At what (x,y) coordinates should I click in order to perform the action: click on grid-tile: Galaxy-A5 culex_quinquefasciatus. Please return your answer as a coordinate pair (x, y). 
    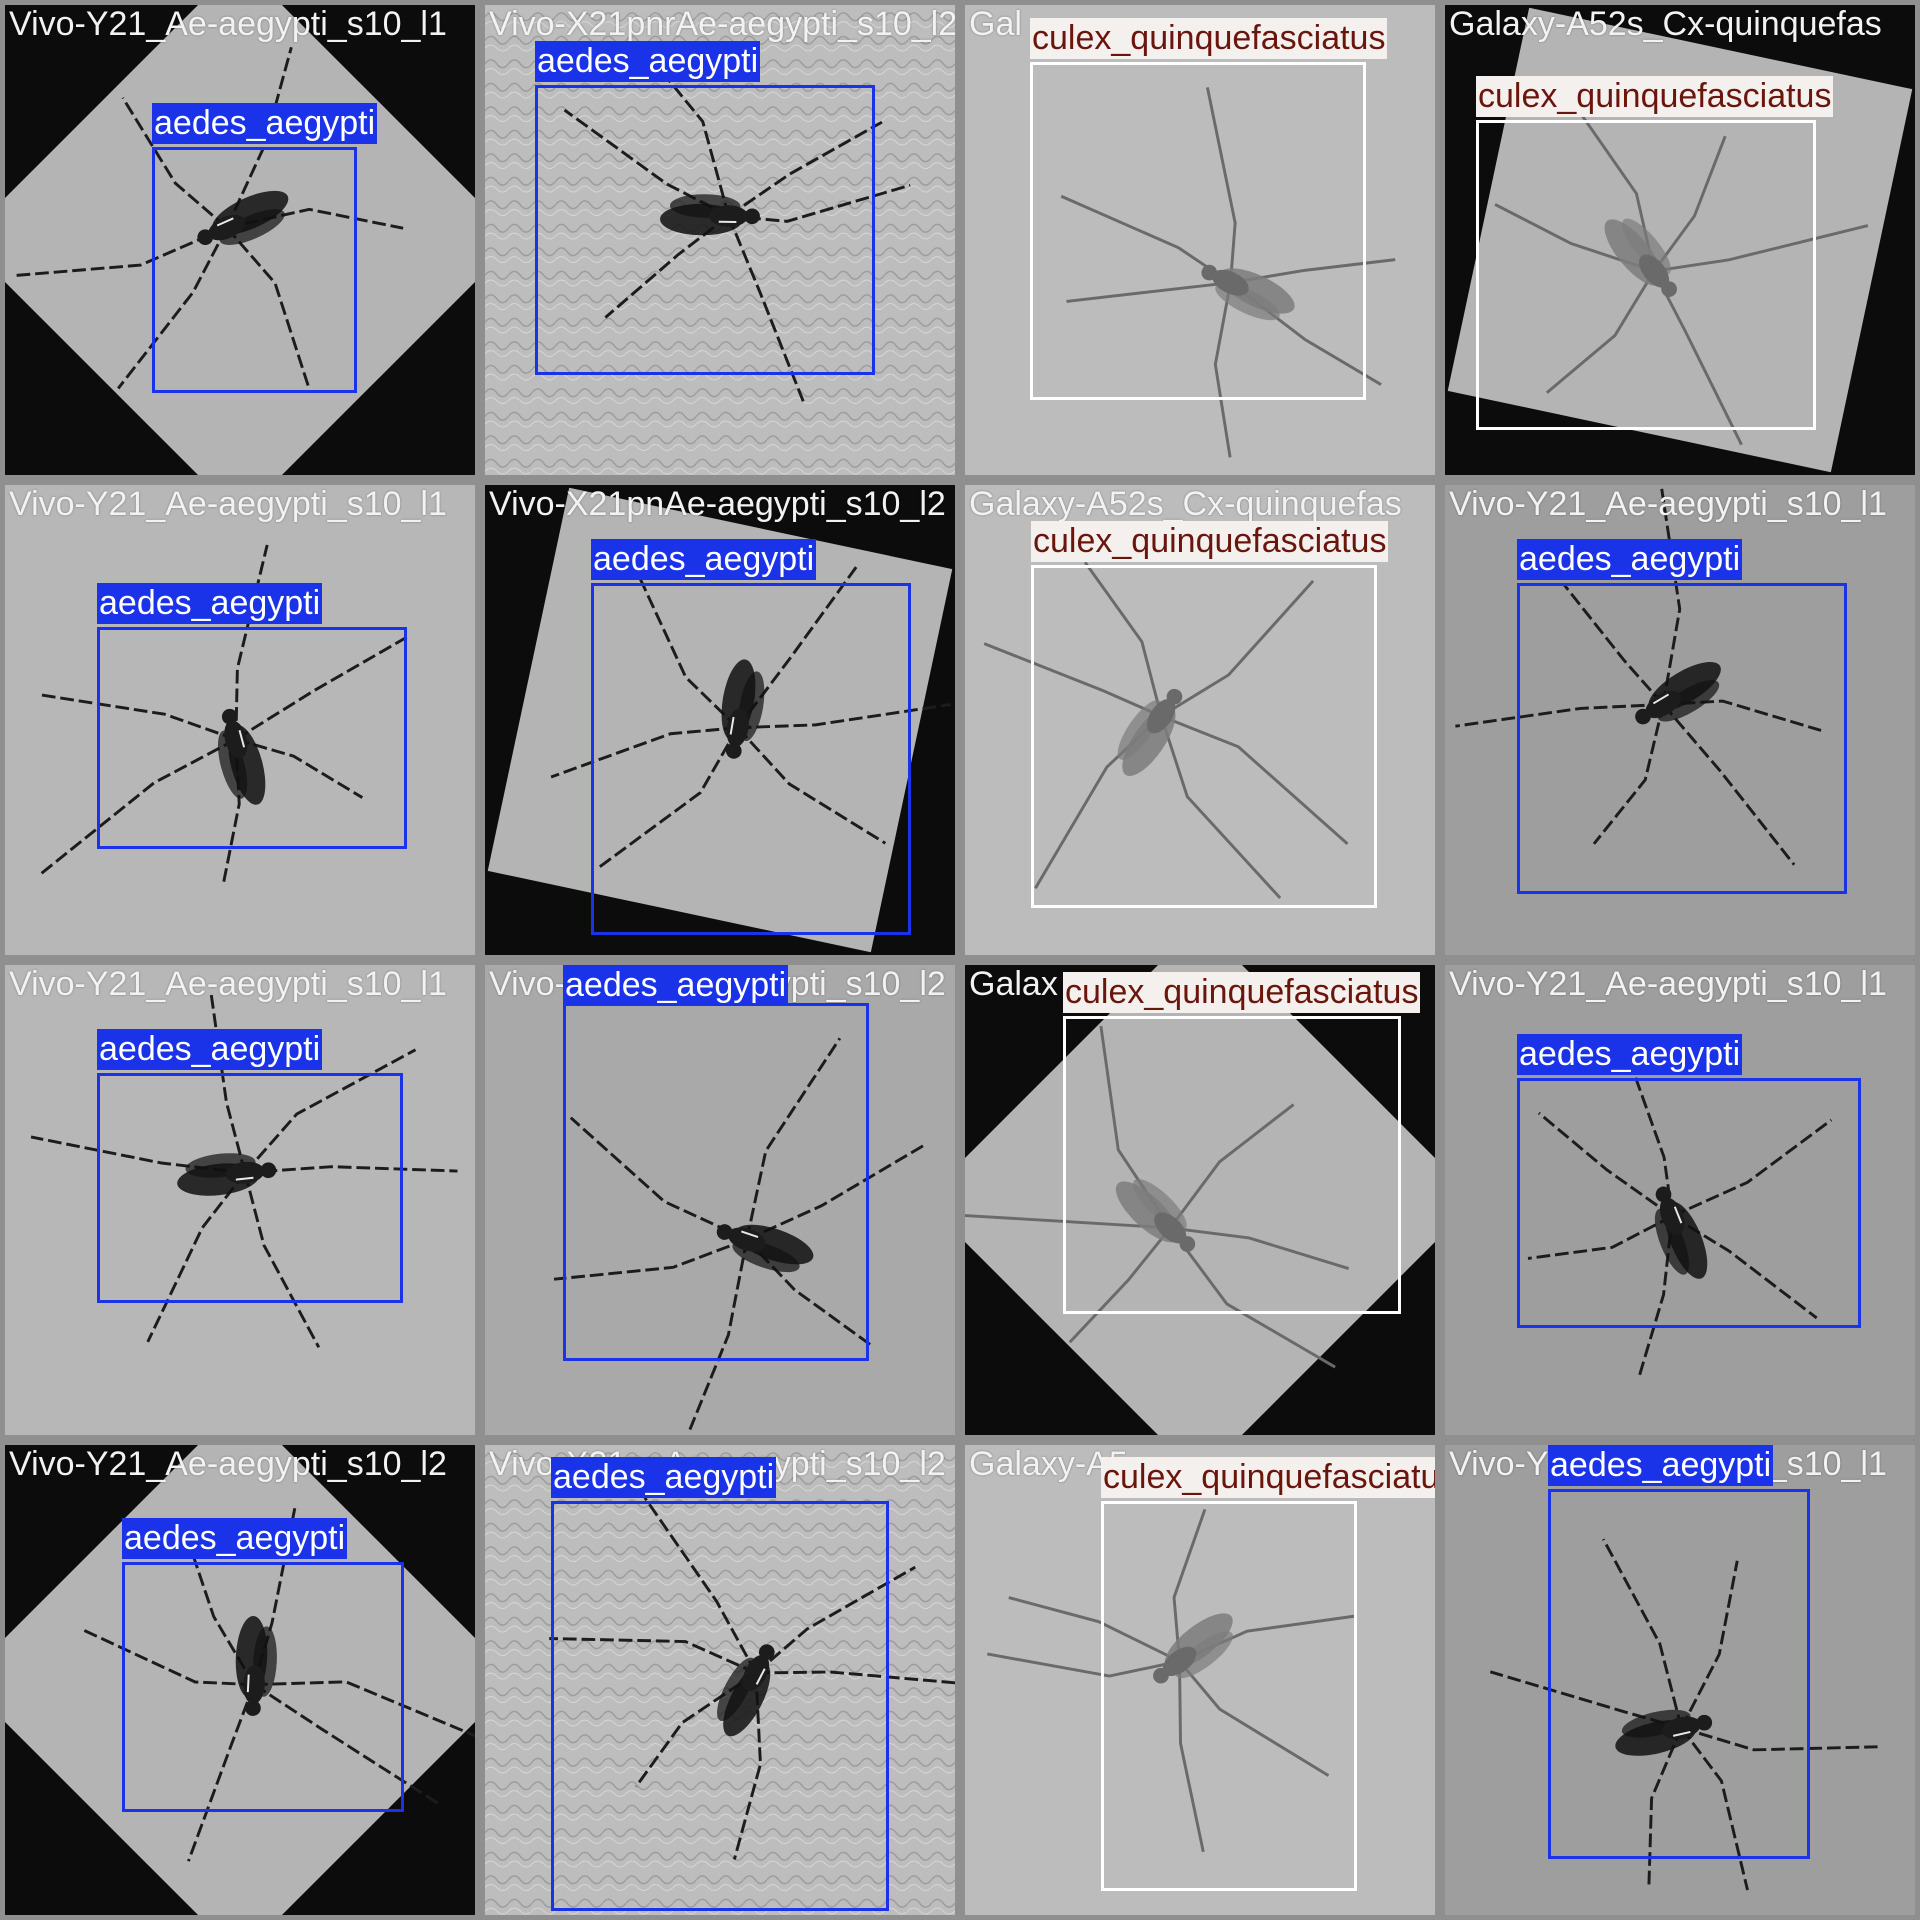
    Looking at the image, I should click on (1200, 1680).